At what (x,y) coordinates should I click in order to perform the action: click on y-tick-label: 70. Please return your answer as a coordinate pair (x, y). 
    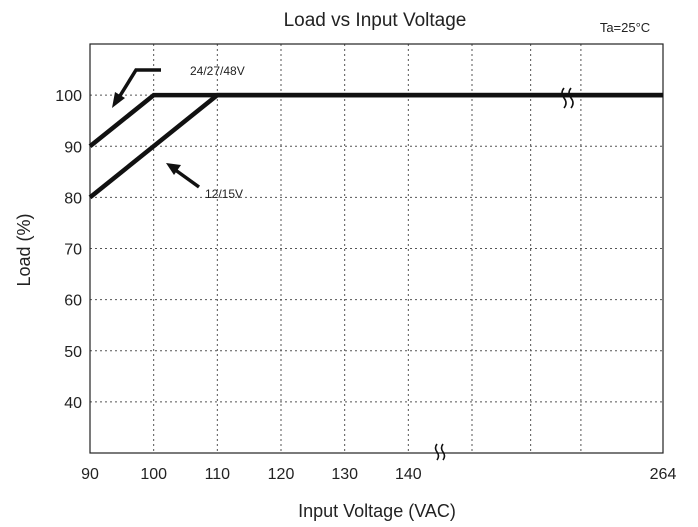
    Looking at the image, I should click on (73, 250).